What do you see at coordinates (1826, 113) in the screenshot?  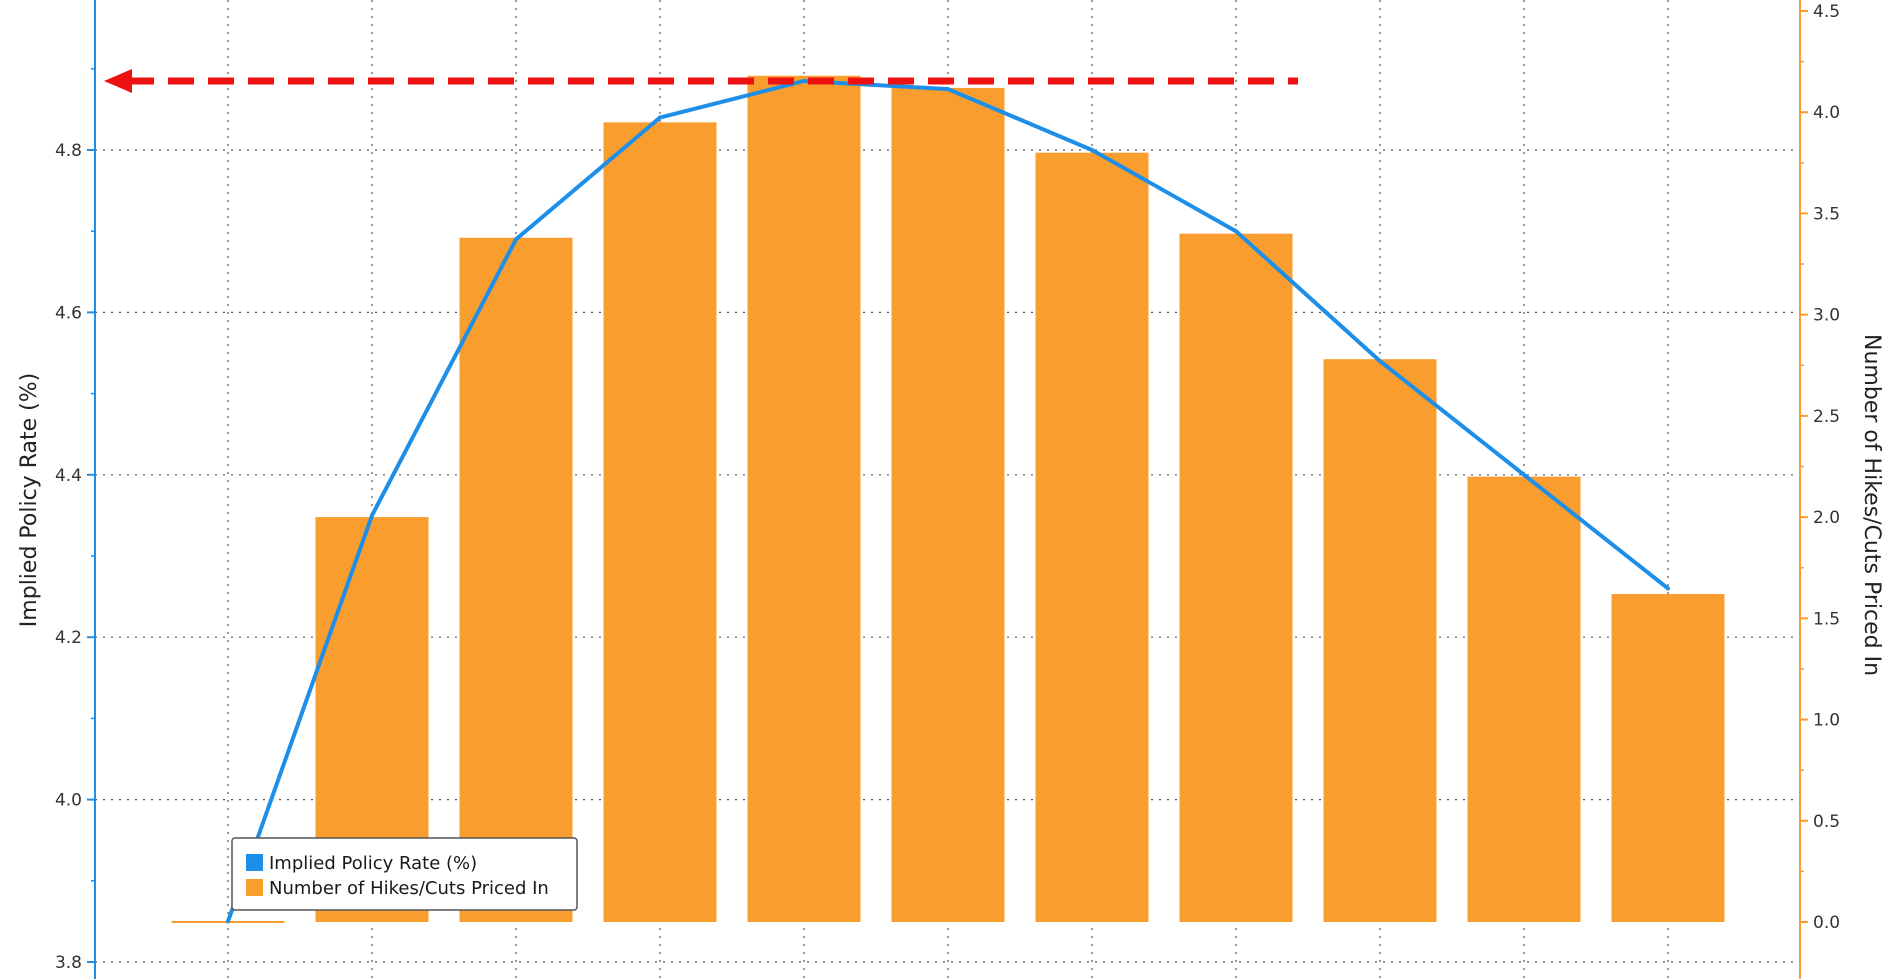 I see `right-tick-label: 4.0` at bounding box center [1826, 113].